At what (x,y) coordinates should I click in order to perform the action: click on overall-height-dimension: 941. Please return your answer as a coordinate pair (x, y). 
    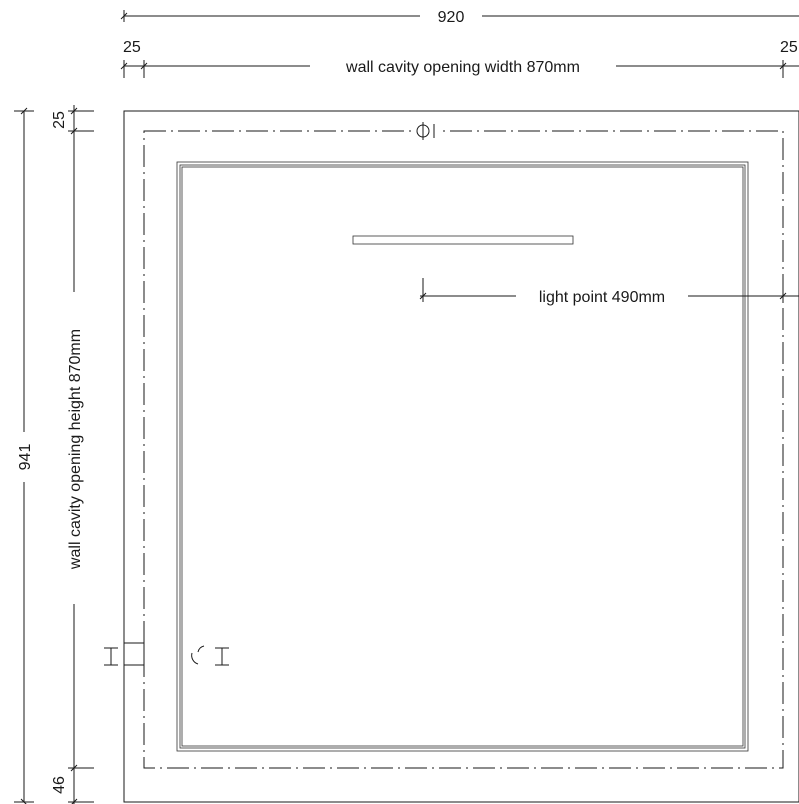
    Looking at the image, I should click on (24, 455).